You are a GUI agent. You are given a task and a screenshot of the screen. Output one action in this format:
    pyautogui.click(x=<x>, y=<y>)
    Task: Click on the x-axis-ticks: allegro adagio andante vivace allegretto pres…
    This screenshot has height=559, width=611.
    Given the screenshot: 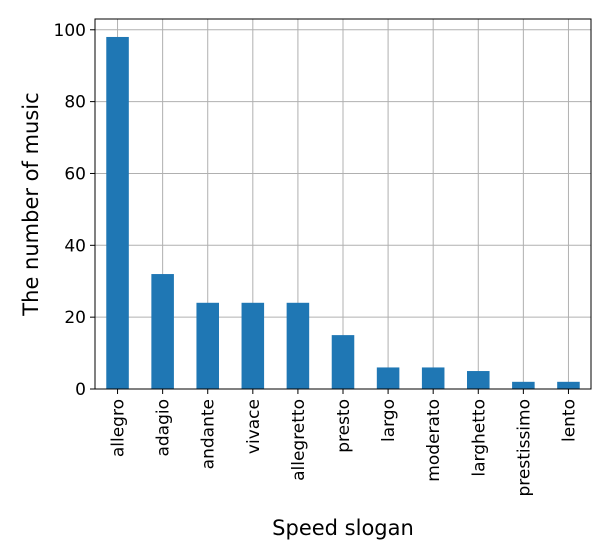 What is the action you would take?
    pyautogui.click(x=344, y=443)
    